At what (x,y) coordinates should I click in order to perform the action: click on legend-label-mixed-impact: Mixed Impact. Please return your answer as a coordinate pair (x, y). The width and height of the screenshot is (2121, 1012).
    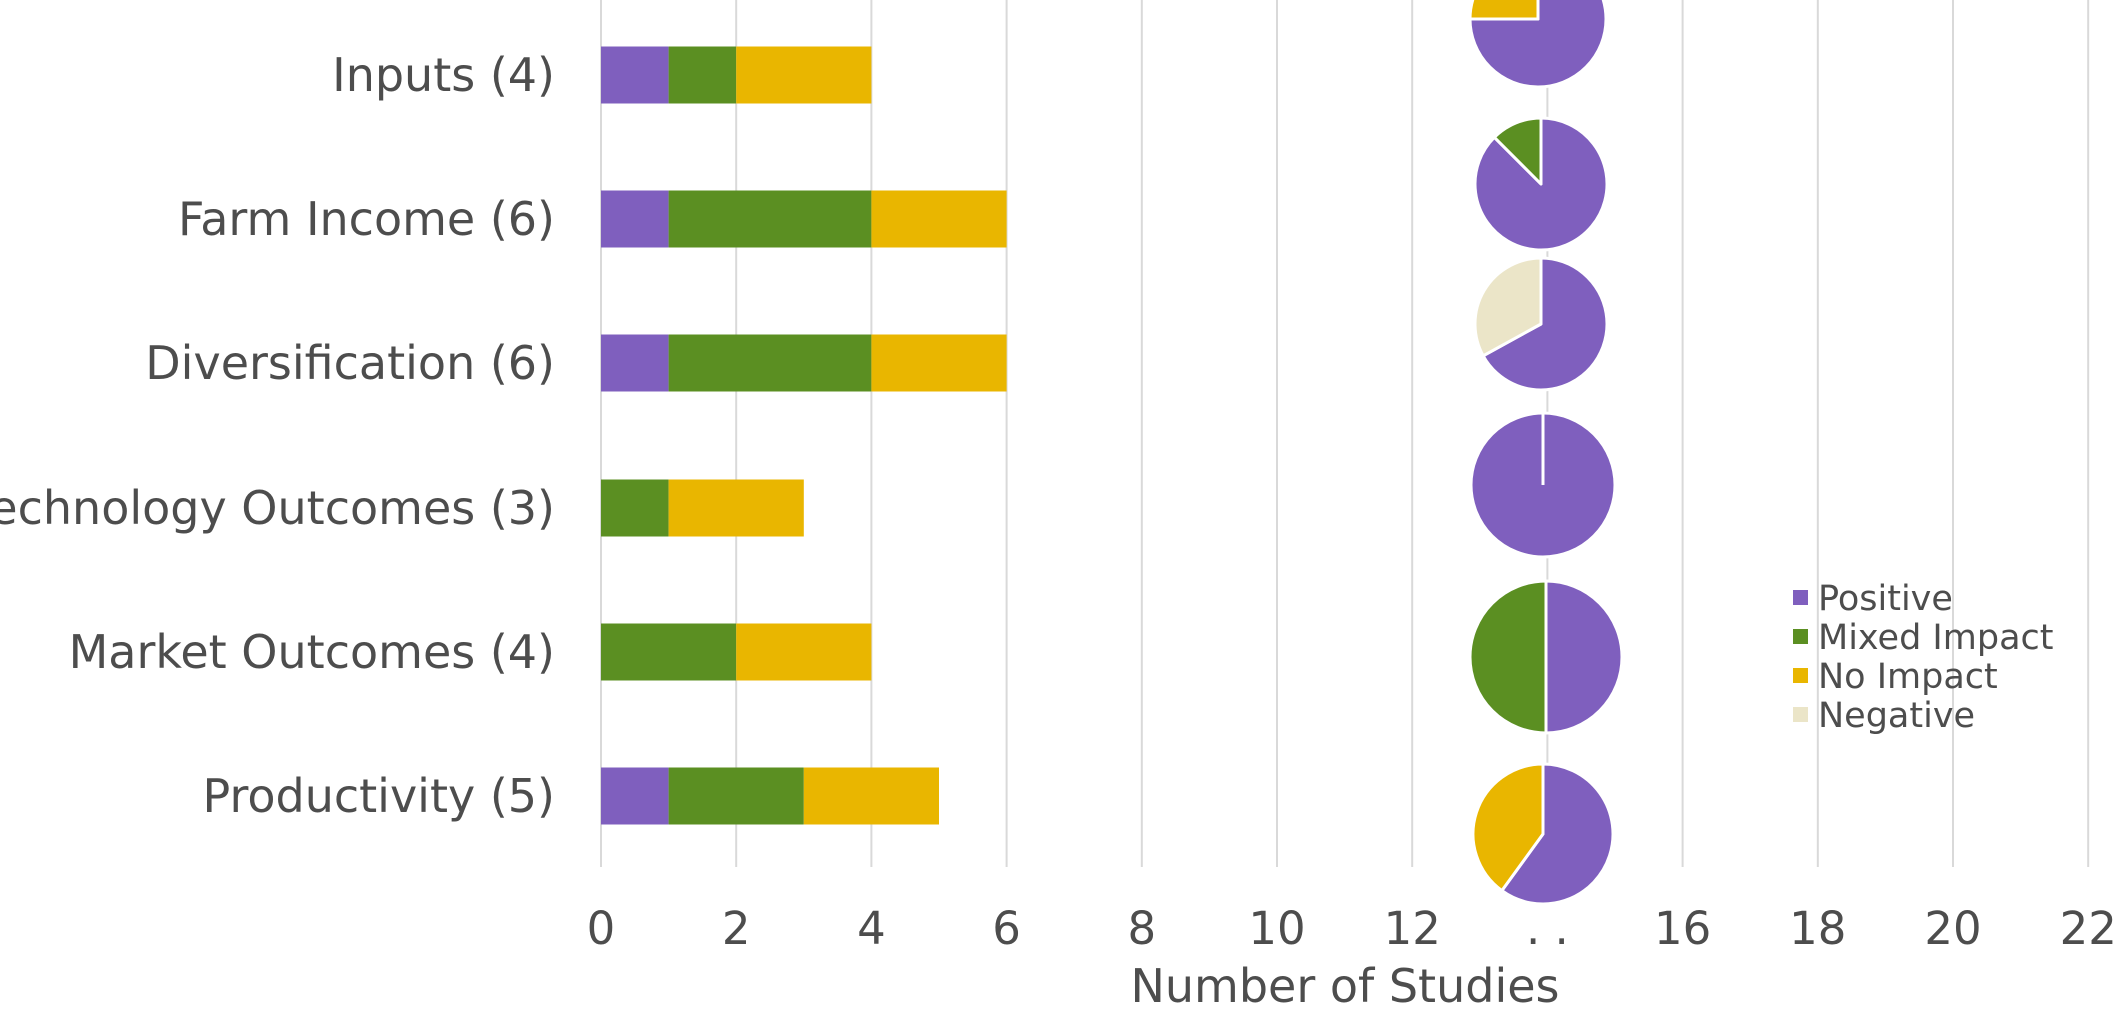
    Looking at the image, I should click on (1935, 638).